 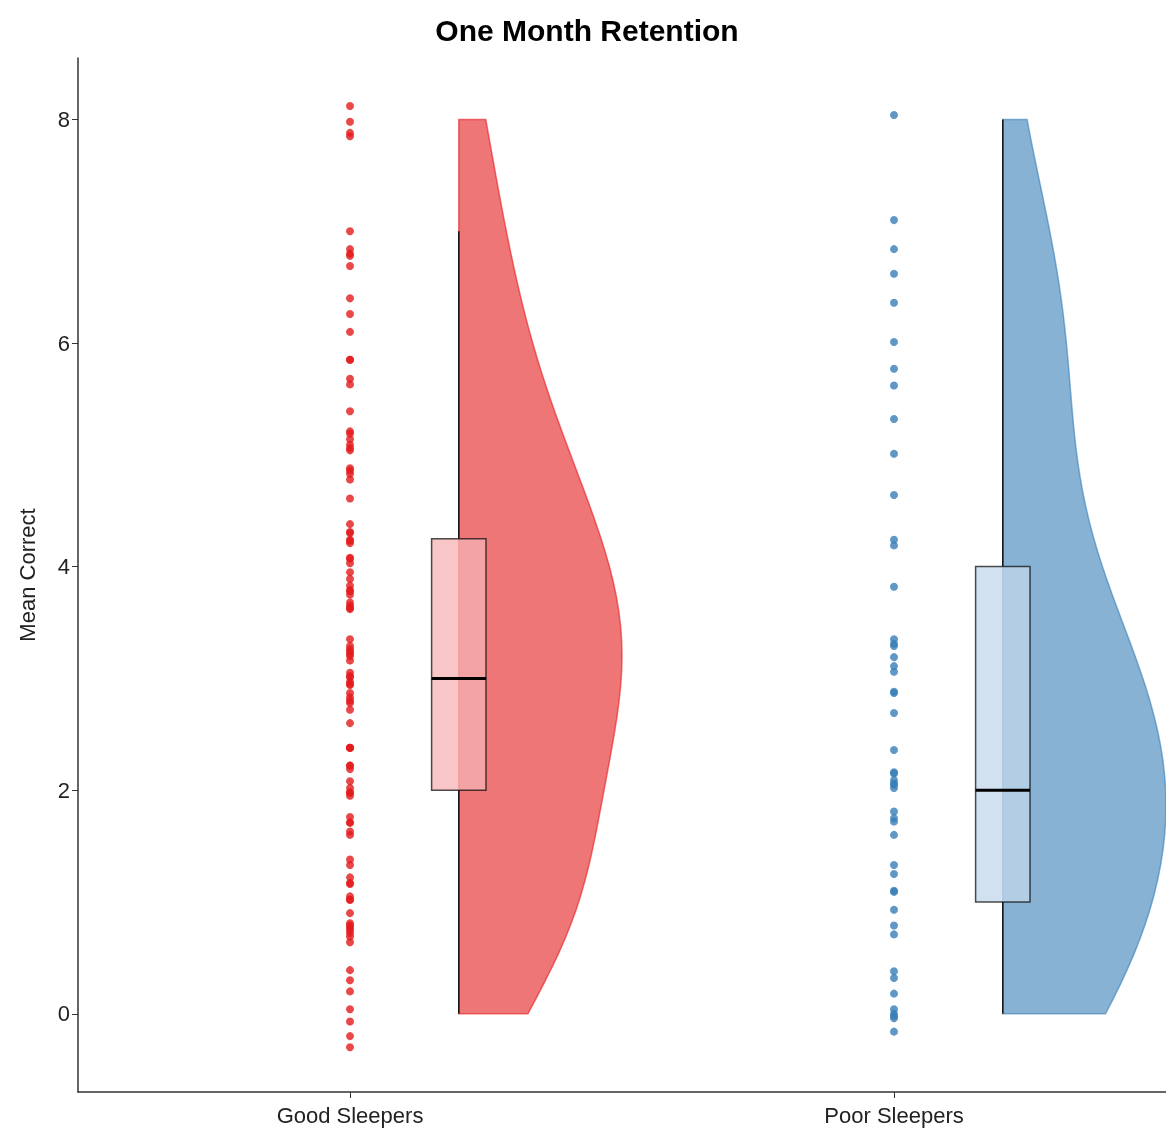 I want to click on x-tick-label: Good Sleepers, so click(x=350, y=1115).